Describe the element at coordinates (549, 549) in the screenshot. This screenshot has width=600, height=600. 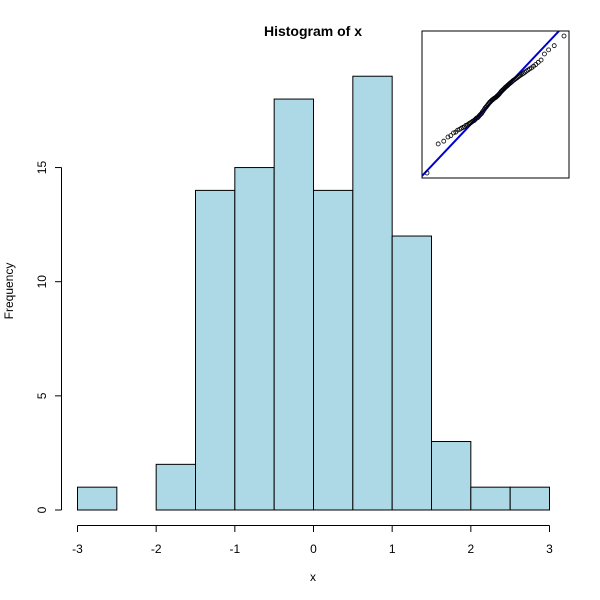
I see `x-tick-label: 3` at that location.